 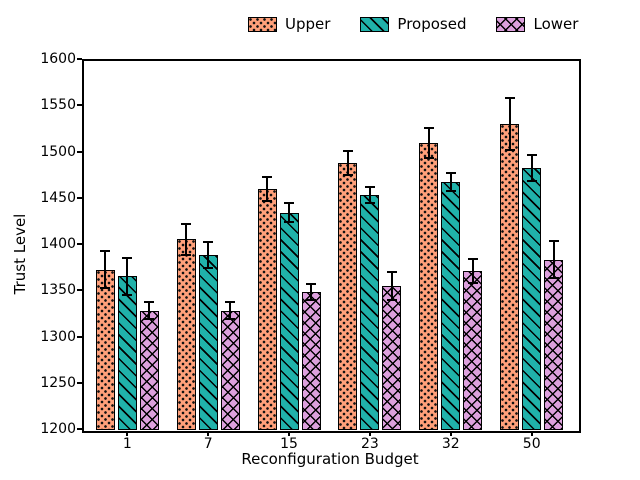 I want to click on y-tick-label: 1300, so click(x=58, y=336).